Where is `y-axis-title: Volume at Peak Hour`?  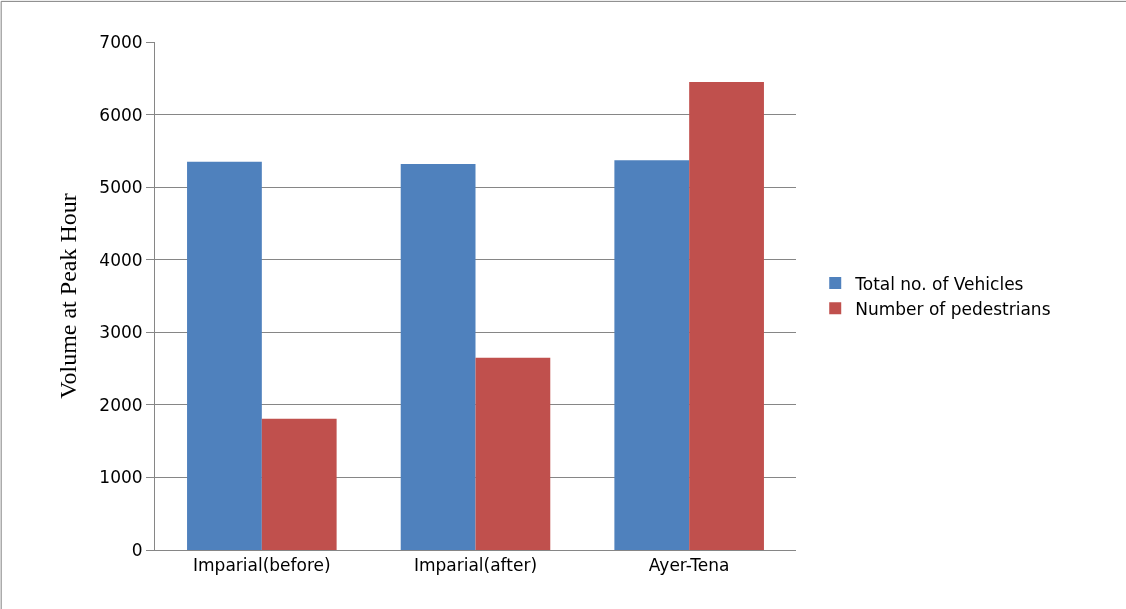 y-axis-title: Volume at Peak Hour is located at coordinates (68, 296).